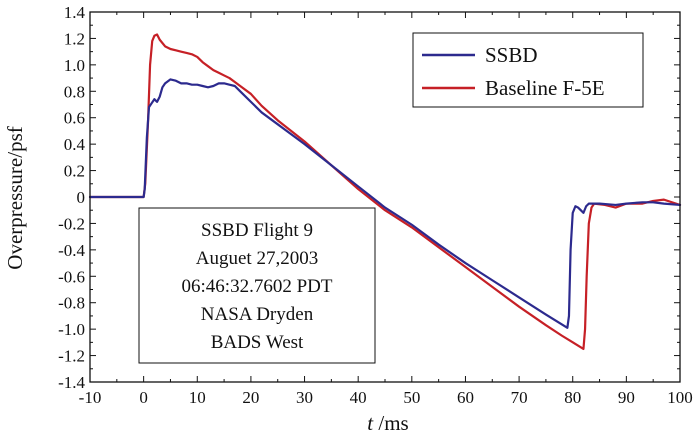  What do you see at coordinates (545, 88) in the screenshot?
I see `legend-label-baseline: Baseline F-5E` at bounding box center [545, 88].